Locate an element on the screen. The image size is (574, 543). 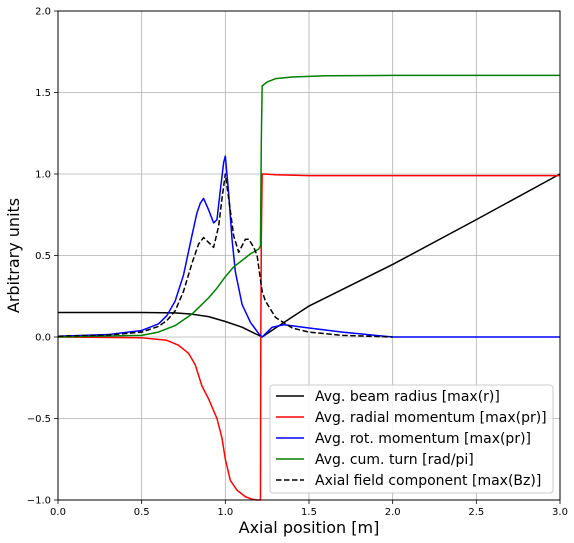
x-tick-label: 0.0 is located at coordinates (58, 512).